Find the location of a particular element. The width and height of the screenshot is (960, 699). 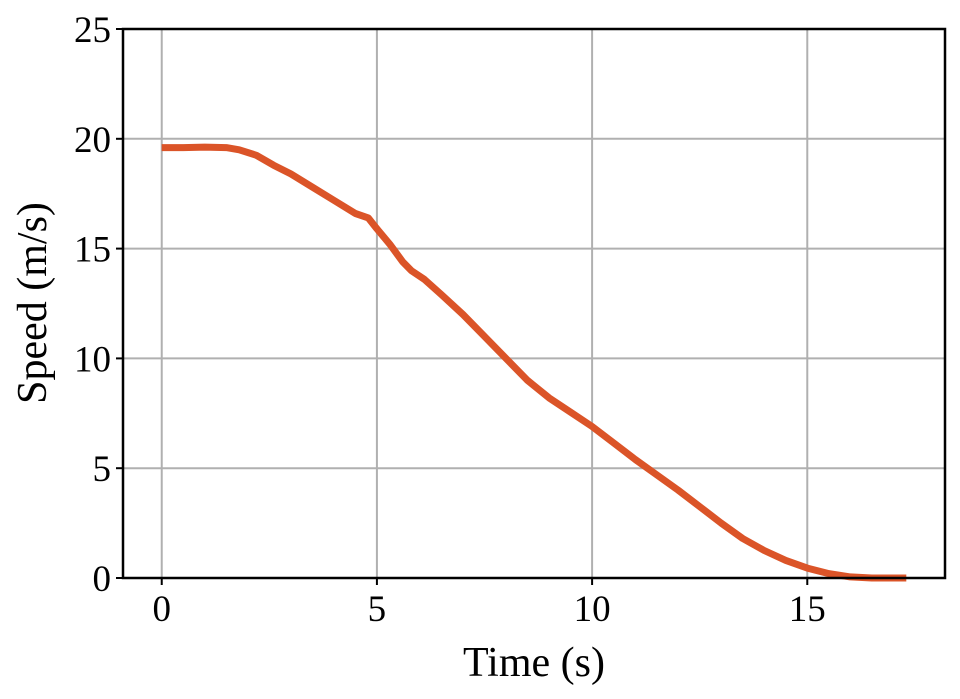

y-tick-label: 0 is located at coordinates (102, 579).